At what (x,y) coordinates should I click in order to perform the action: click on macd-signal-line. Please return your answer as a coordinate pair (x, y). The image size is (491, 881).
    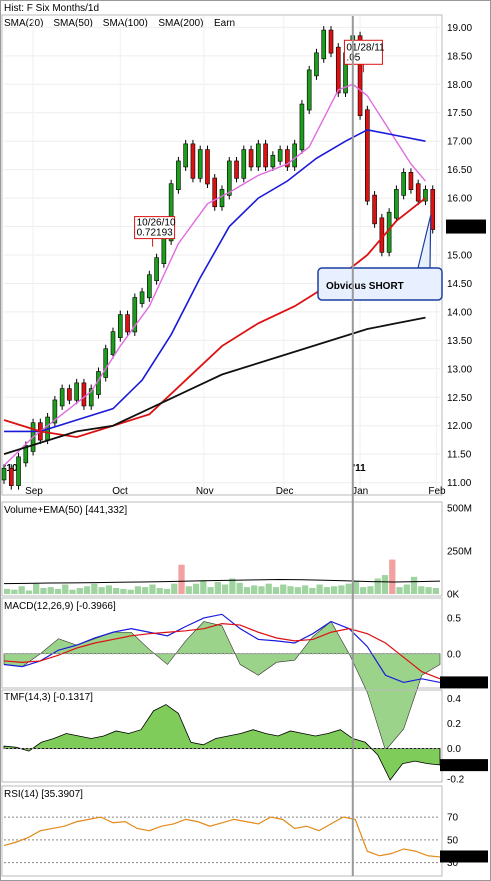
    Looking at the image, I should click on (222, 651).